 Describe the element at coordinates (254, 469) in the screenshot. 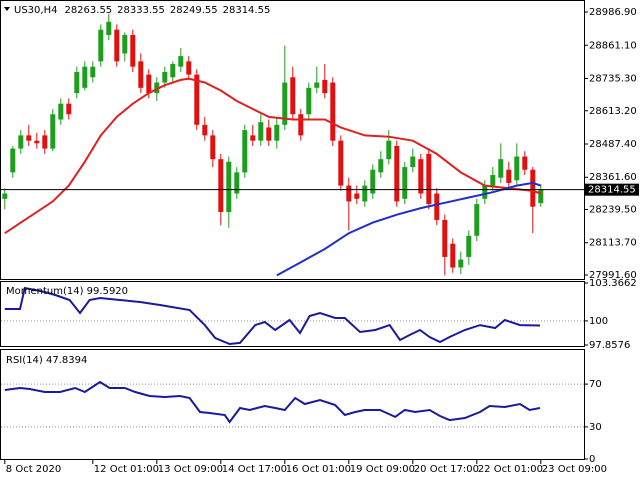

I see `x-tick-label: 14 Oct 17:00` at that location.